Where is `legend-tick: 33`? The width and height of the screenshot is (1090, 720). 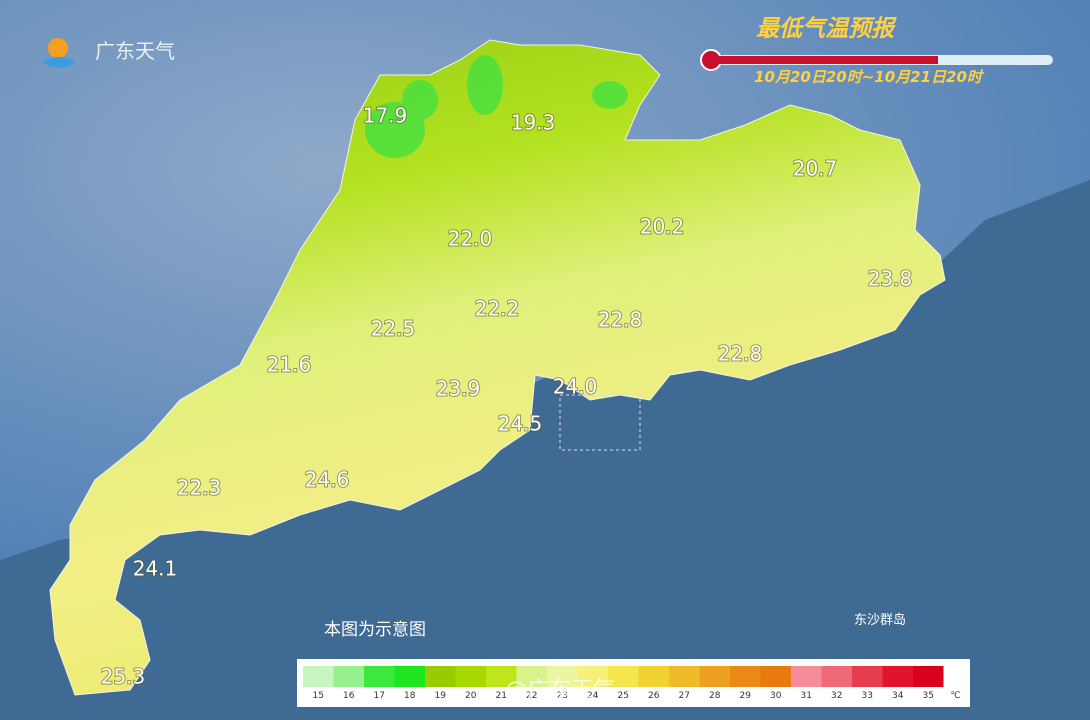 legend-tick: 33 is located at coordinates (867, 696).